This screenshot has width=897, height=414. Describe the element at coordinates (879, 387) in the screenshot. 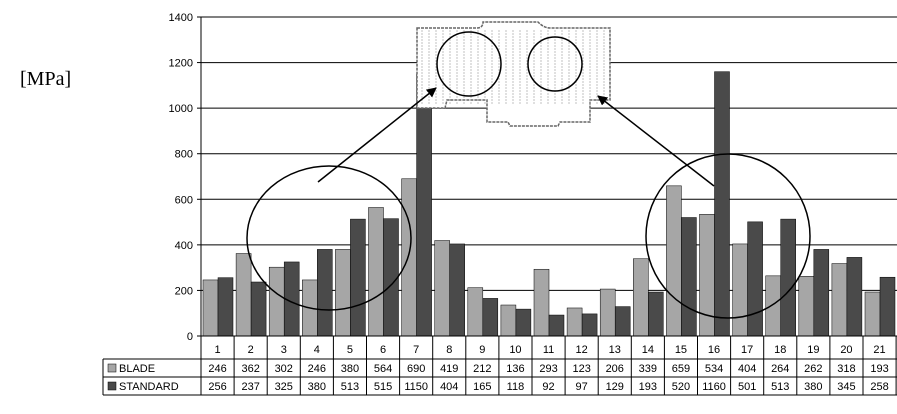

I see `data-label: 258` at that location.